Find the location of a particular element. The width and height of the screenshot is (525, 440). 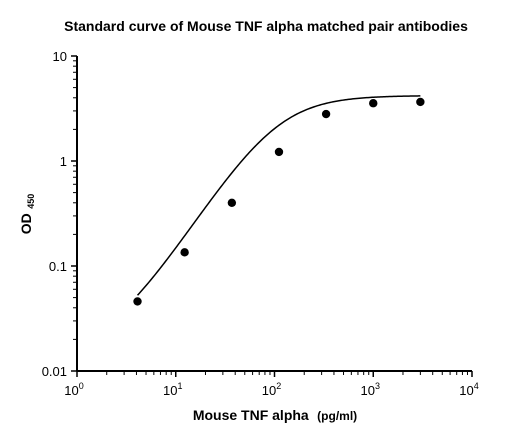

x-tick-label: 10³ is located at coordinates (370, 389).